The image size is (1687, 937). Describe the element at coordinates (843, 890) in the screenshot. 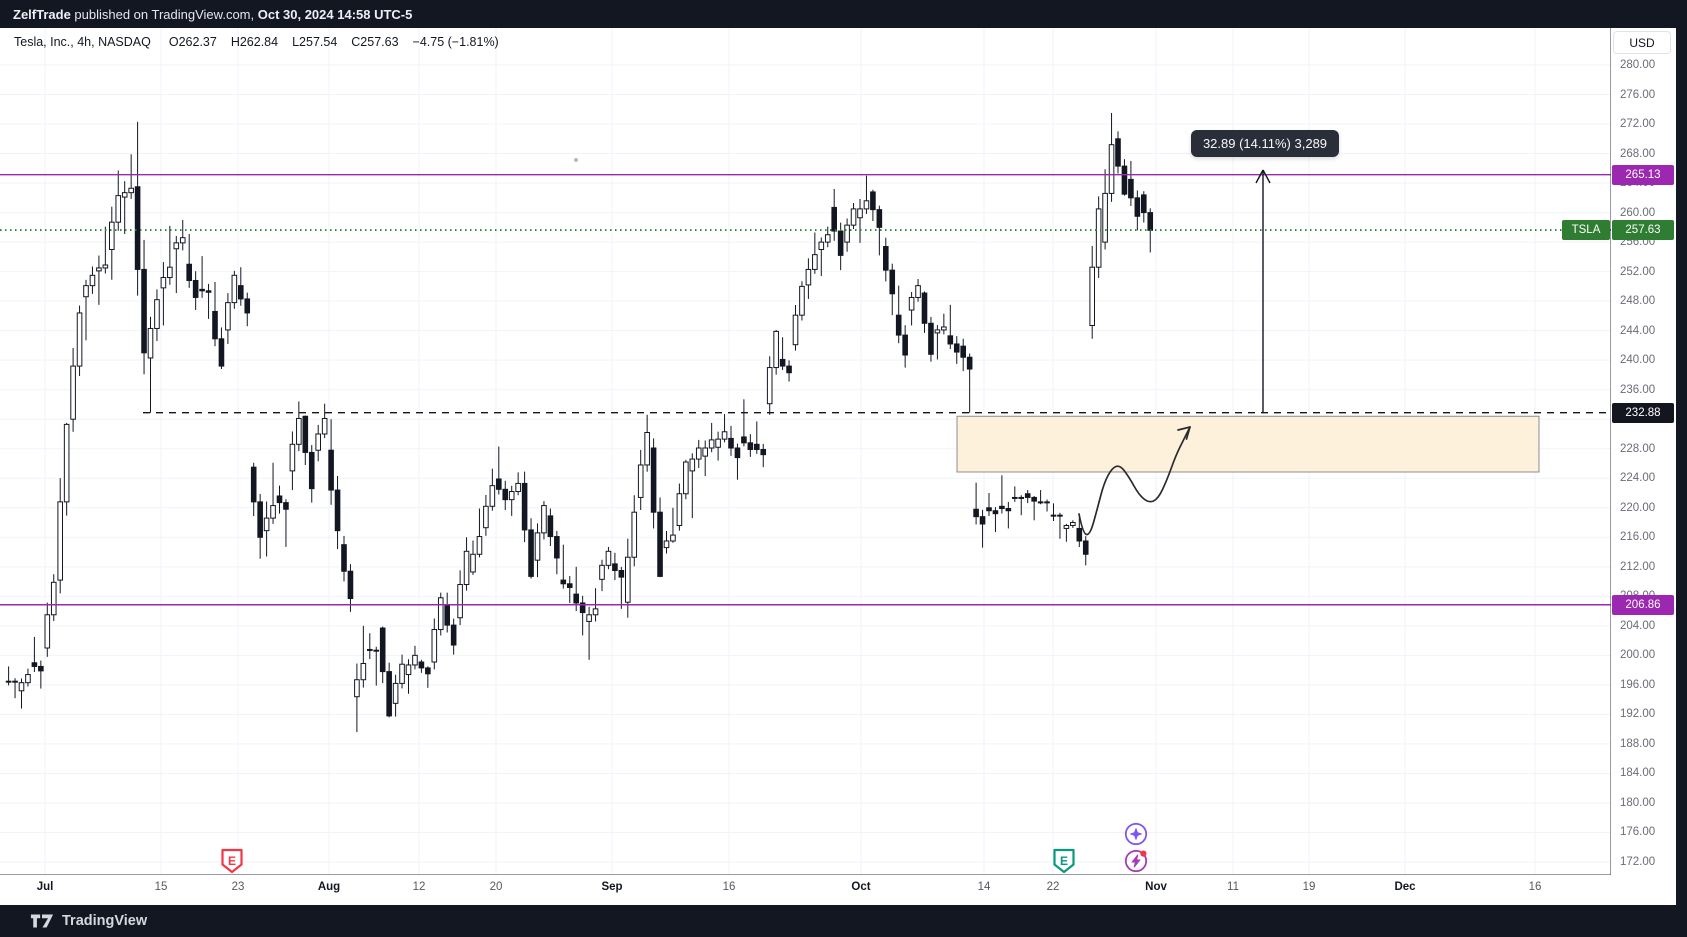

I see `time-axis` at that location.